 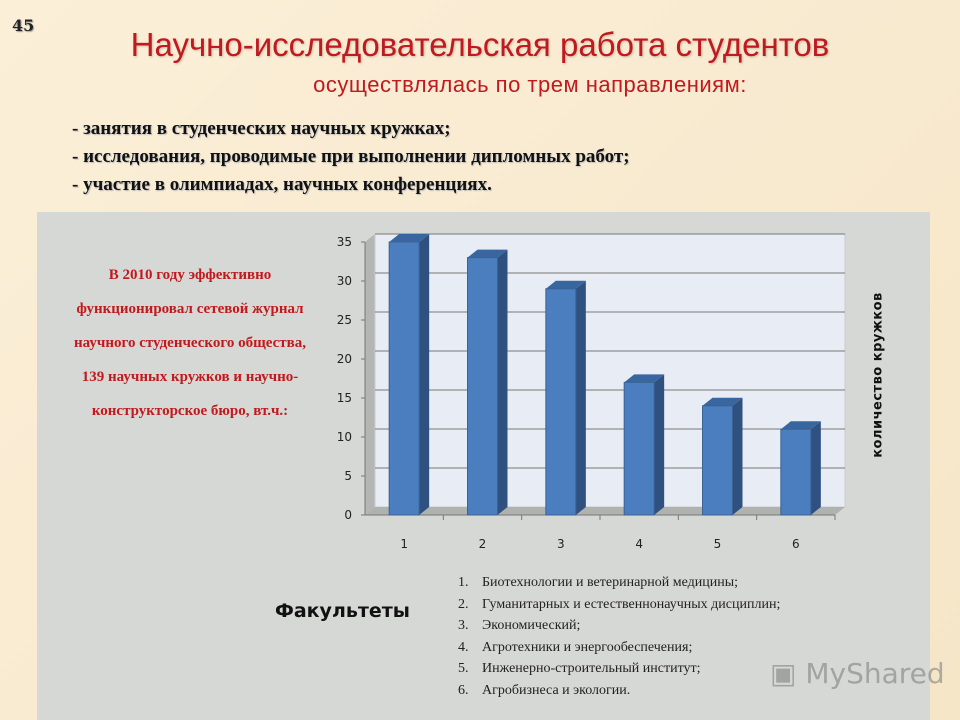 I want to click on legend-number: 5., so click(x=463, y=668).